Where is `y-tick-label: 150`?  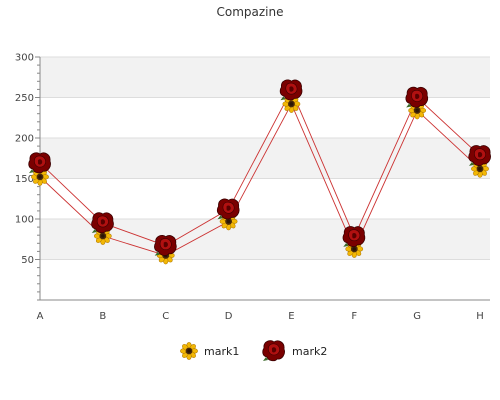
y-tick-label: 150 is located at coordinates (24, 179).